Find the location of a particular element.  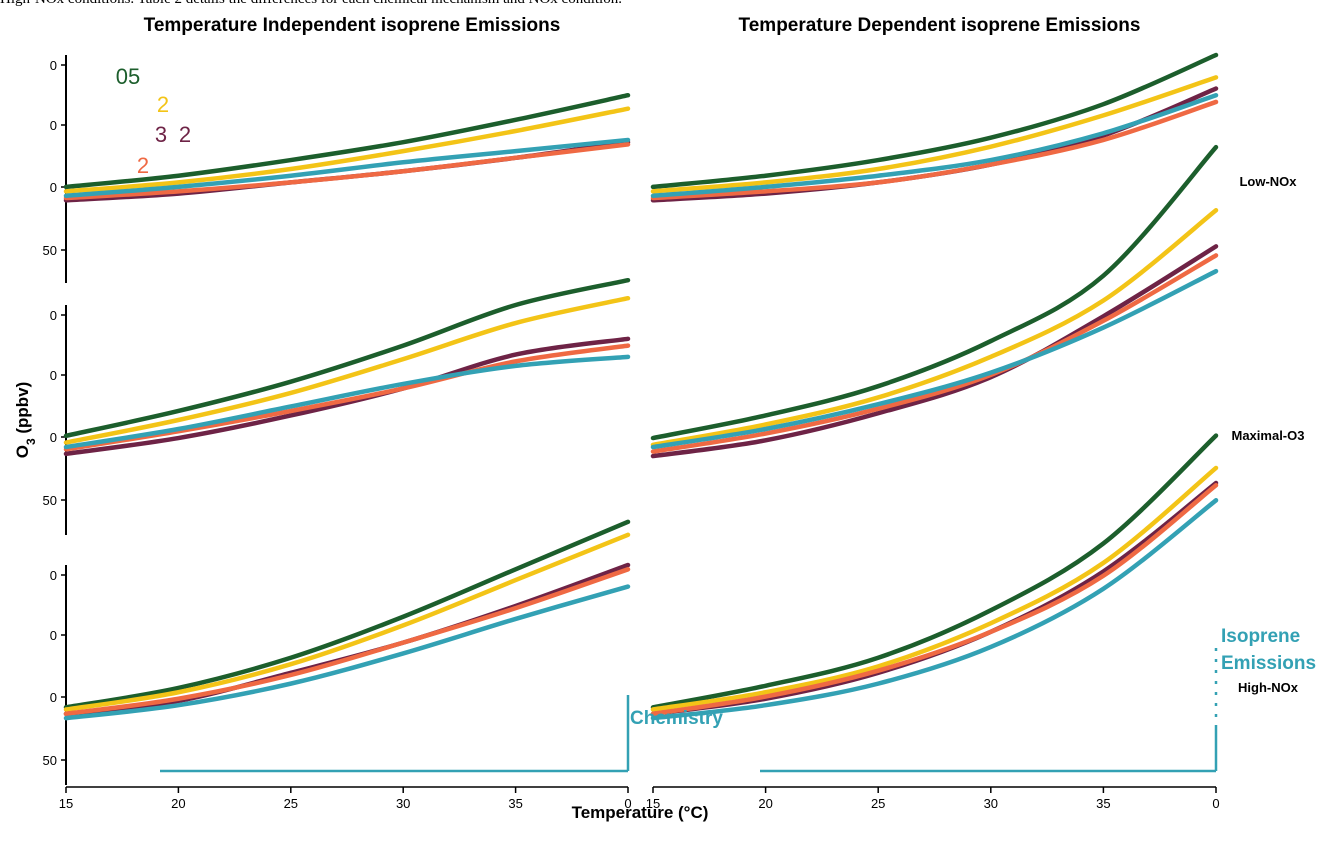

legend-label: 3 is located at coordinates (161, 134).